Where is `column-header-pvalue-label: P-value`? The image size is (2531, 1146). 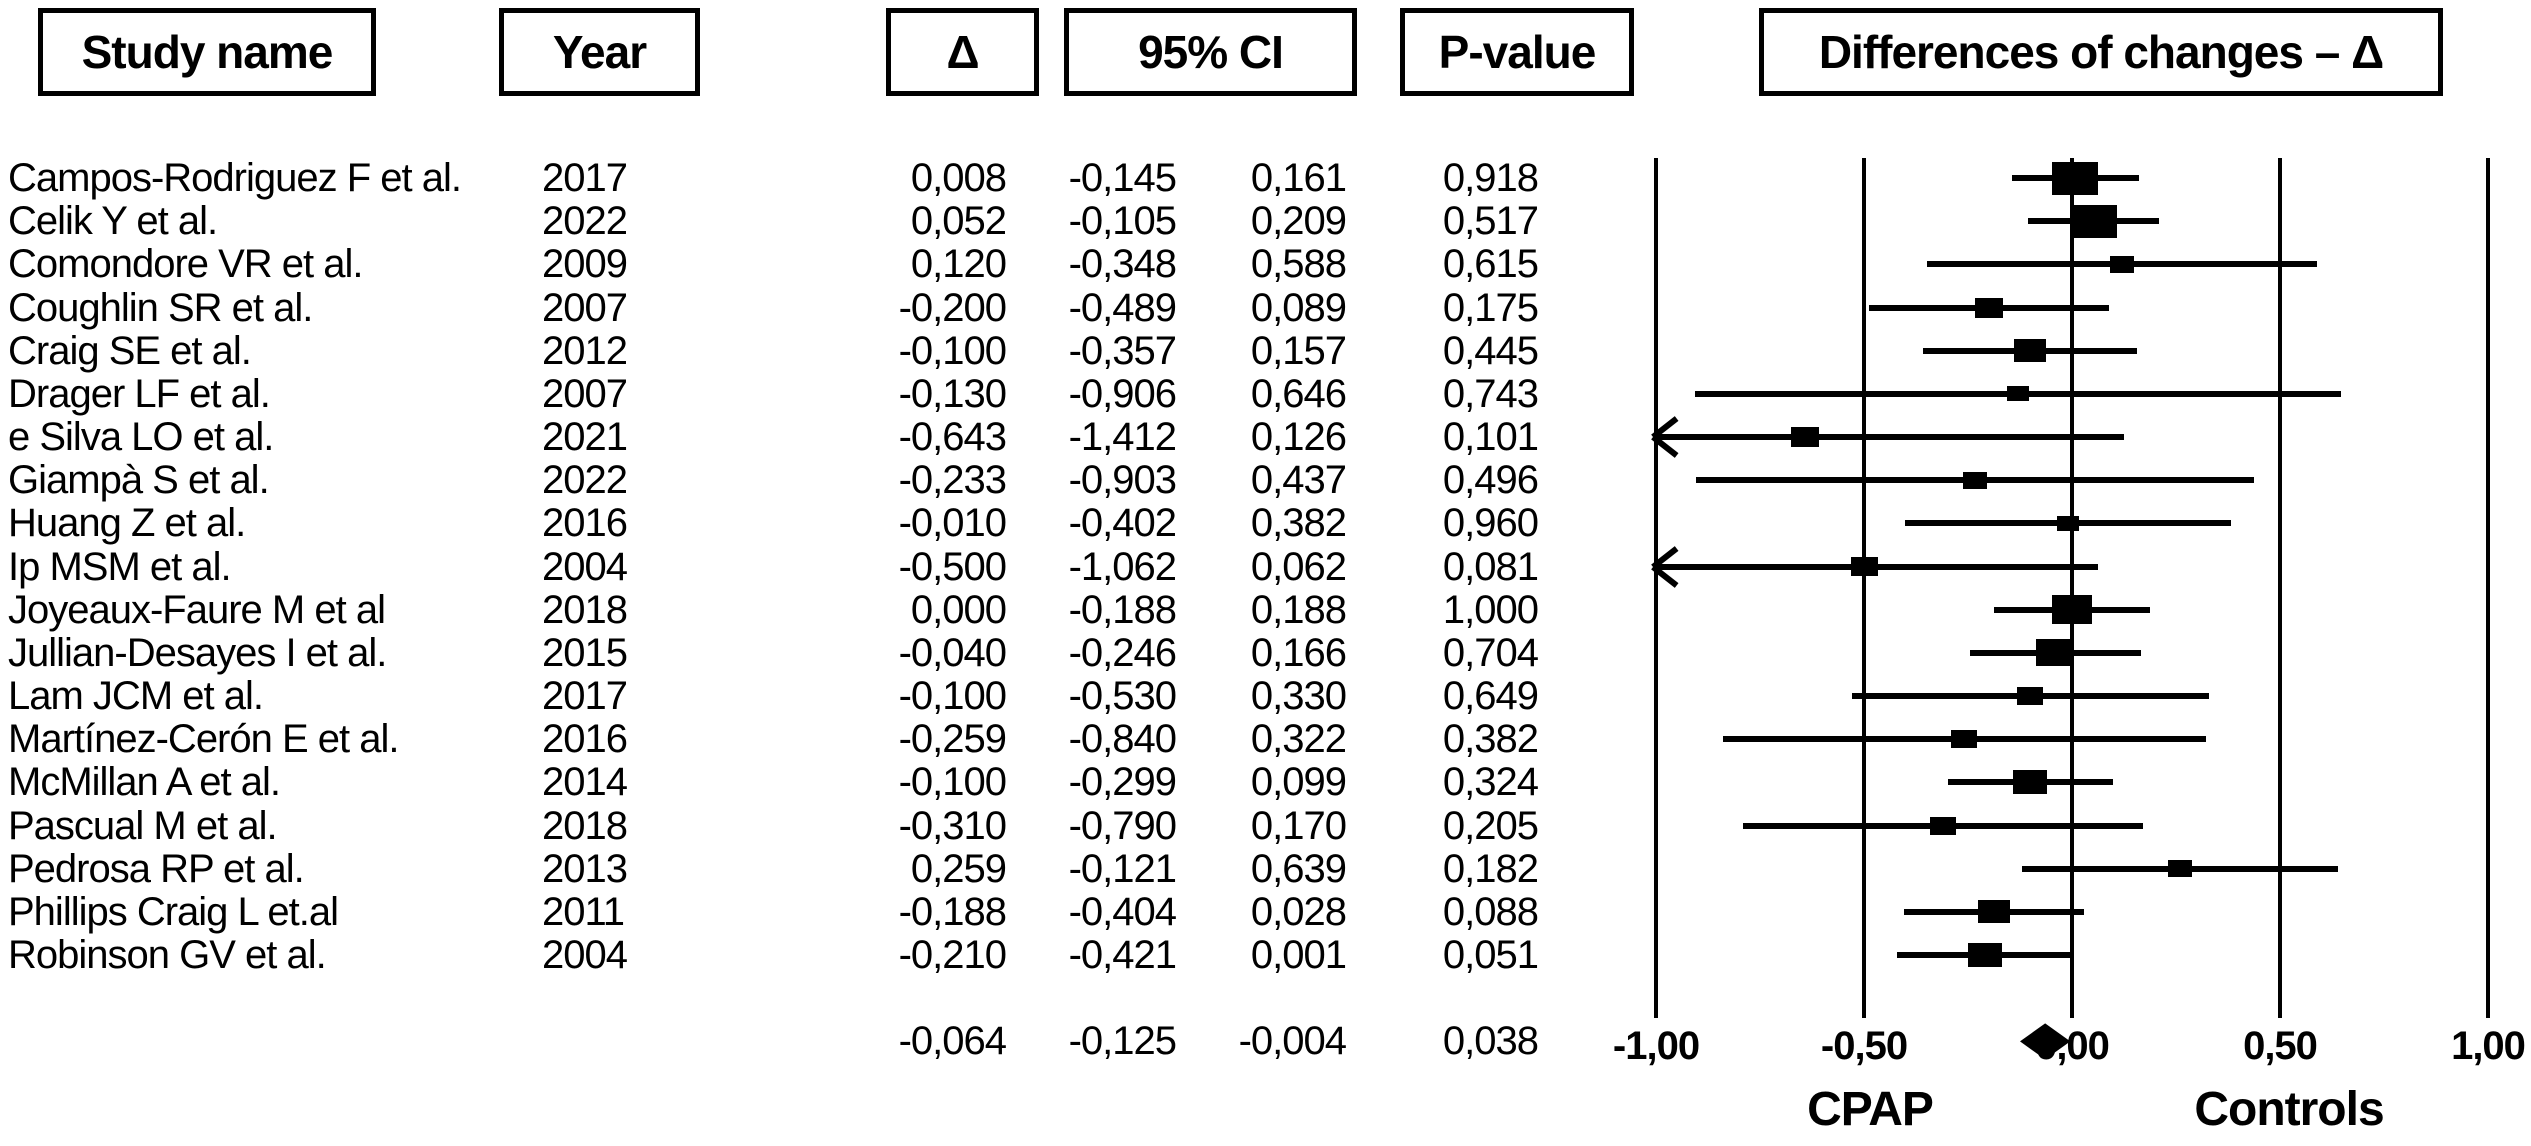 column-header-pvalue-label: P-value is located at coordinates (1517, 52).